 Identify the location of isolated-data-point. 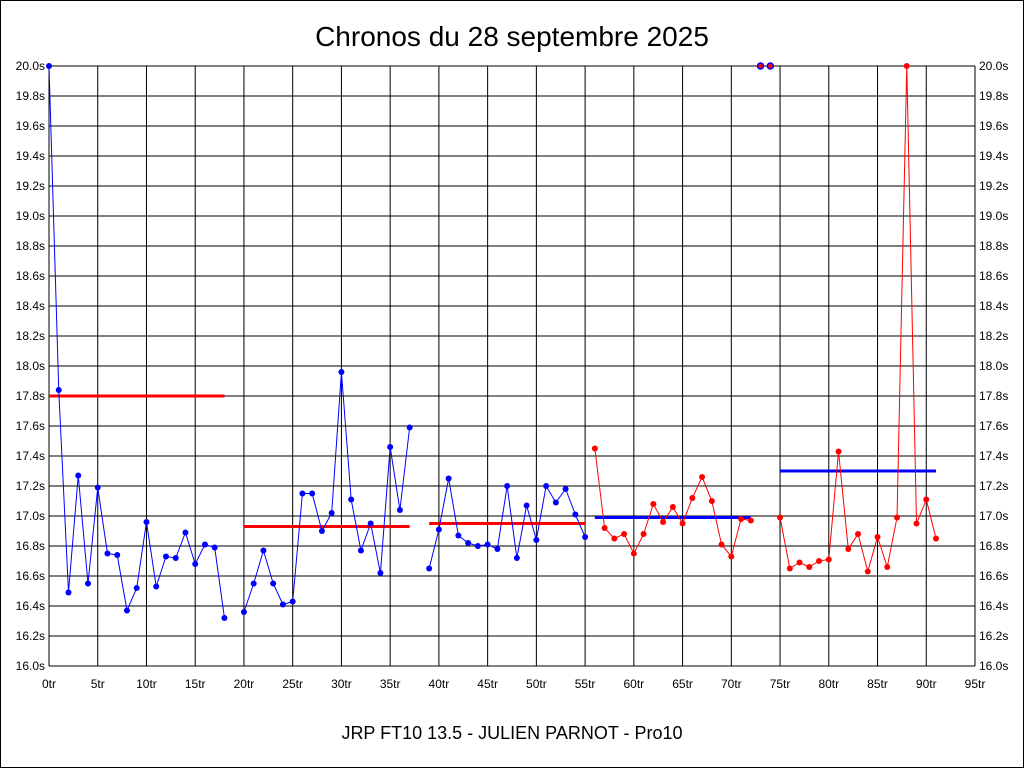
(770, 66).